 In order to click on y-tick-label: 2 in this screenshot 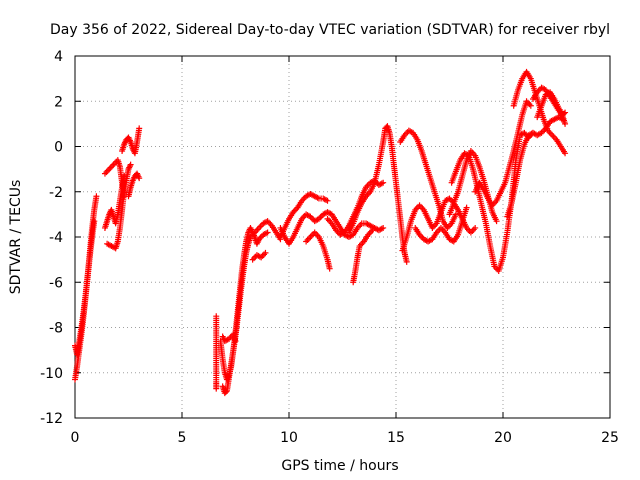, I will do `click(58, 102)`.